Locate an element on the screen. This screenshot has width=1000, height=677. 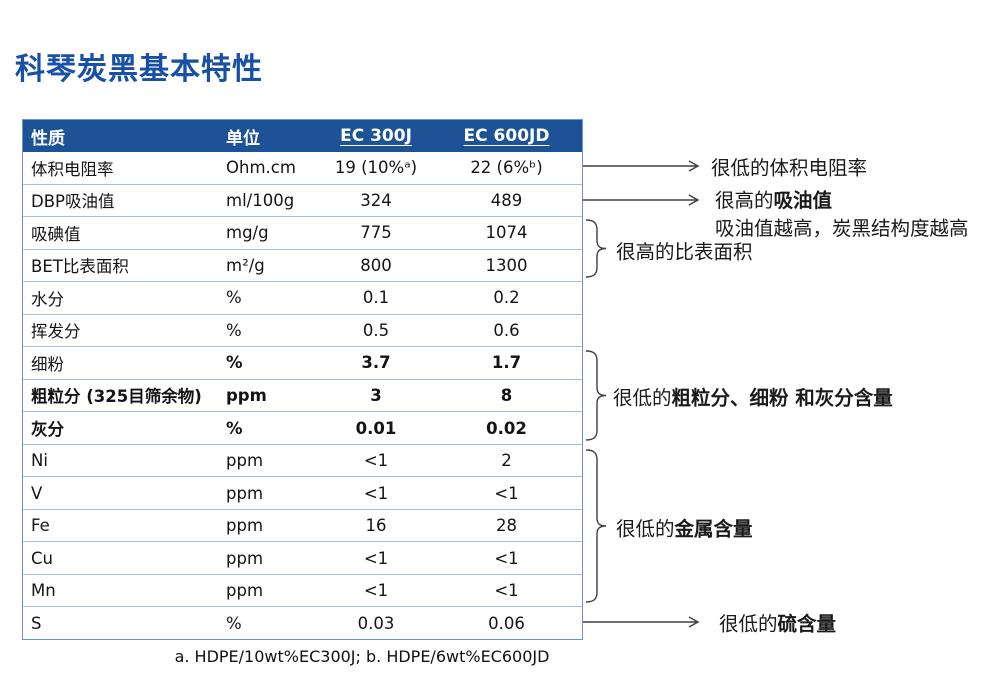
annotation-surface-area: 很高的比表面积 is located at coordinates (684, 250).